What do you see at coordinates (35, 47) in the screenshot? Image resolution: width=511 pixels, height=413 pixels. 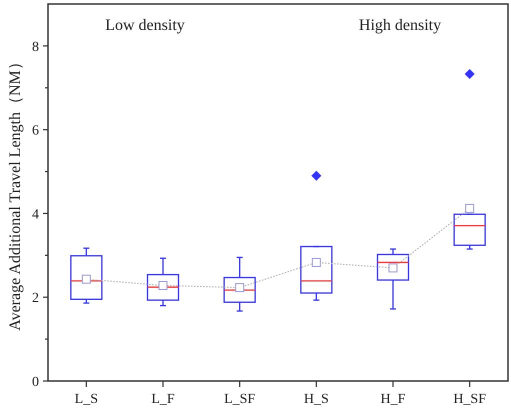 I see `y-tick-label: 8` at bounding box center [35, 47].